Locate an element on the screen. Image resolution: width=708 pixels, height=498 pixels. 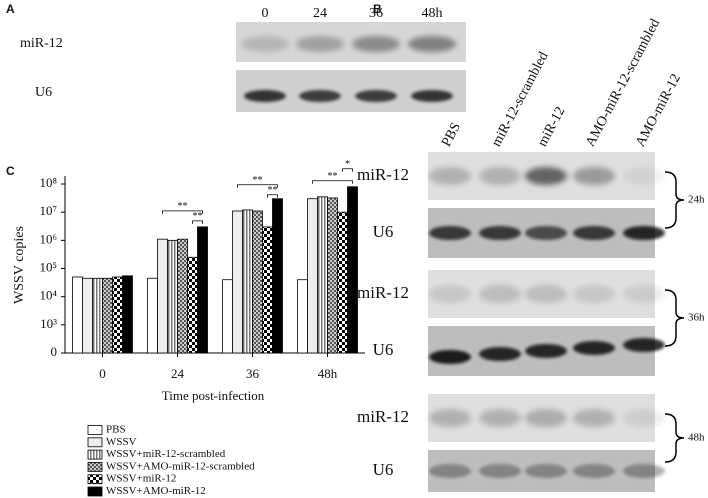
lane-label: 24 is located at coordinates (320, 13).